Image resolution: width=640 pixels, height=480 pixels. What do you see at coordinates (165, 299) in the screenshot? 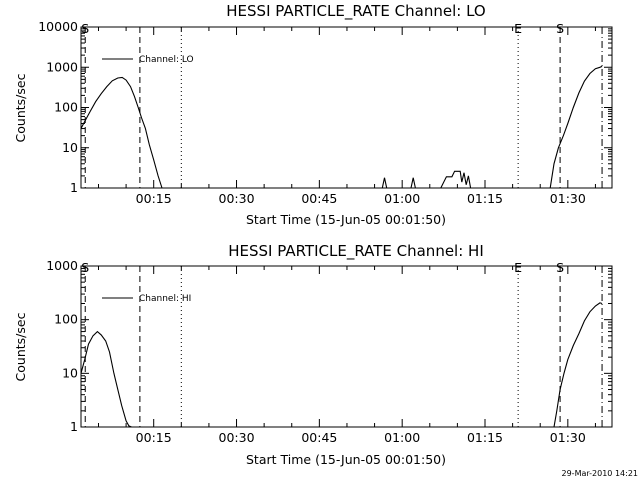
I see `legend-label: Channel: HI` at bounding box center [165, 299].